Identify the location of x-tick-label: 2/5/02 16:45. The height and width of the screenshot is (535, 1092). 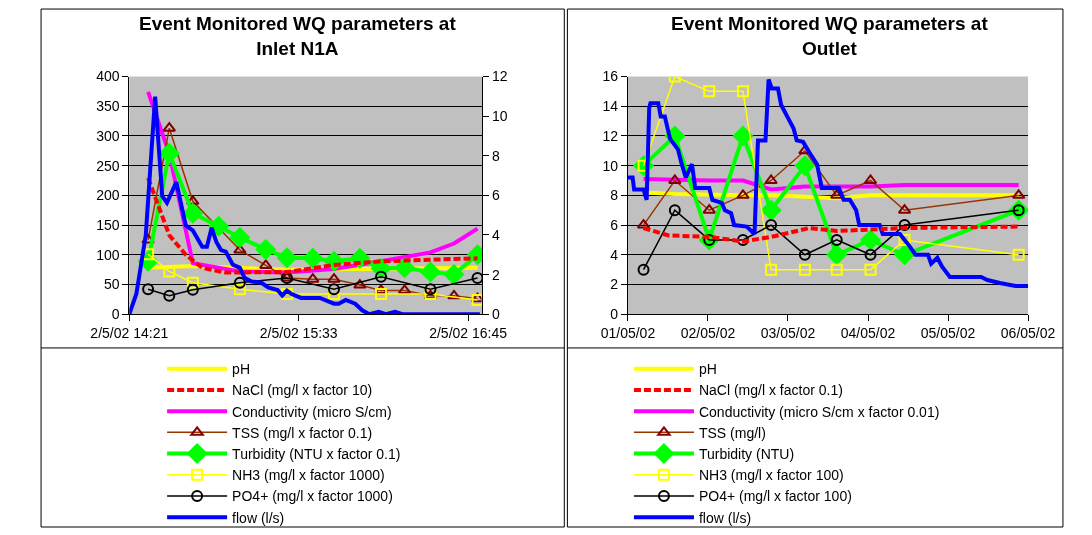
(468, 333).